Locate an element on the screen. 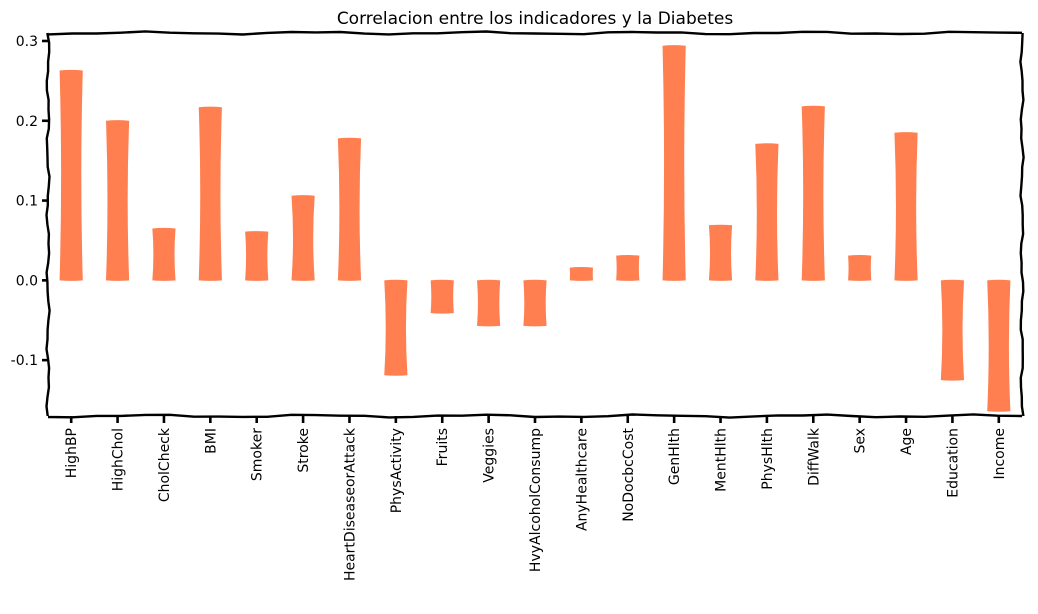  bar-HeartDiseaseorAttack is located at coordinates (349, 209).